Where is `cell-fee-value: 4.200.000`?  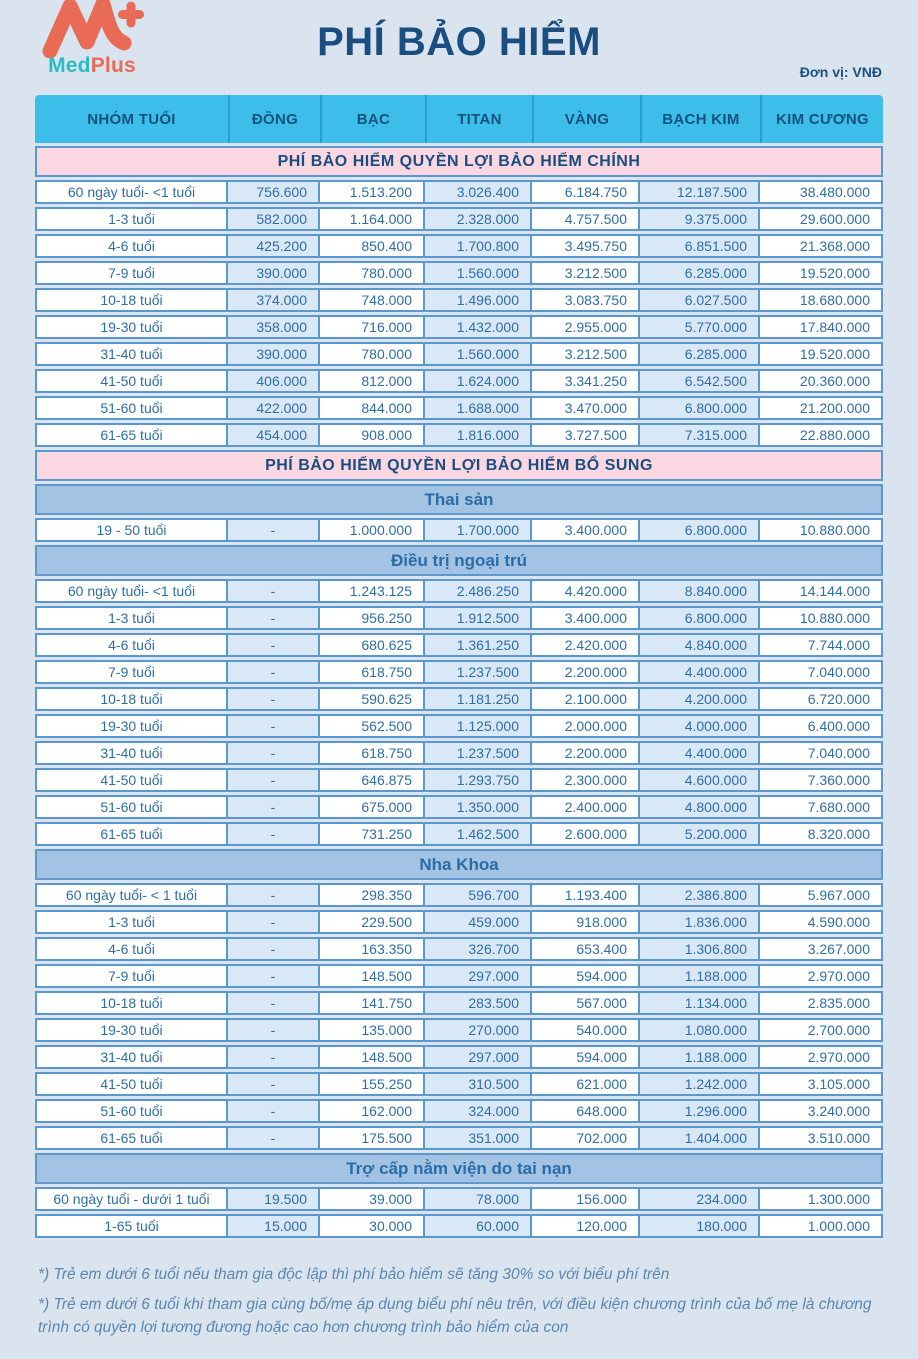
cell-fee-value: 4.200.000 is located at coordinates (700, 699).